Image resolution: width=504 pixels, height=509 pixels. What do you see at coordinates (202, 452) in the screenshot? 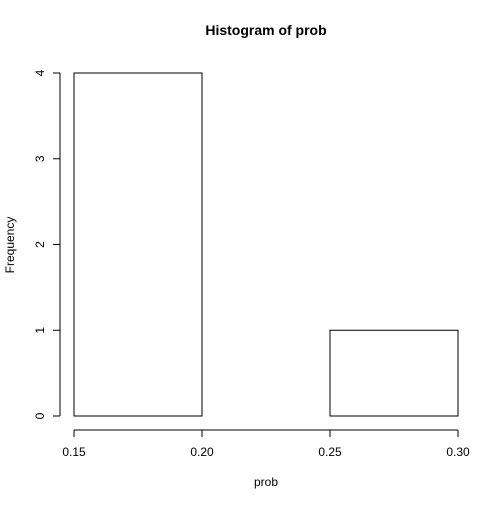
I see `x-tick-label: 0.20` at bounding box center [202, 452].